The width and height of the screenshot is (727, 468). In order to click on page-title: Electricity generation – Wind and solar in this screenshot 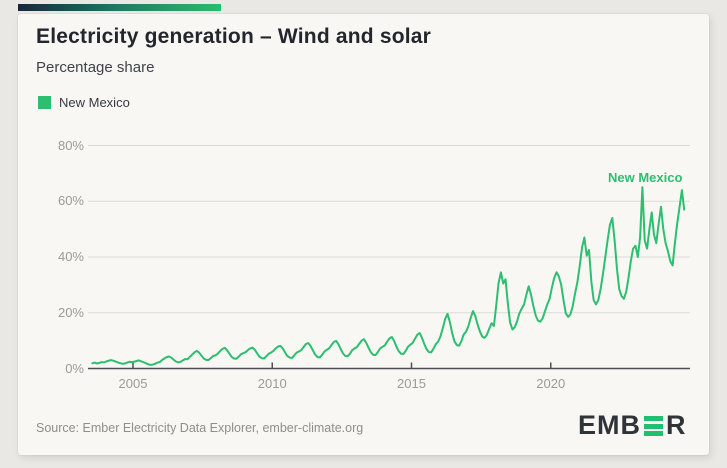, I will do `click(234, 36)`.